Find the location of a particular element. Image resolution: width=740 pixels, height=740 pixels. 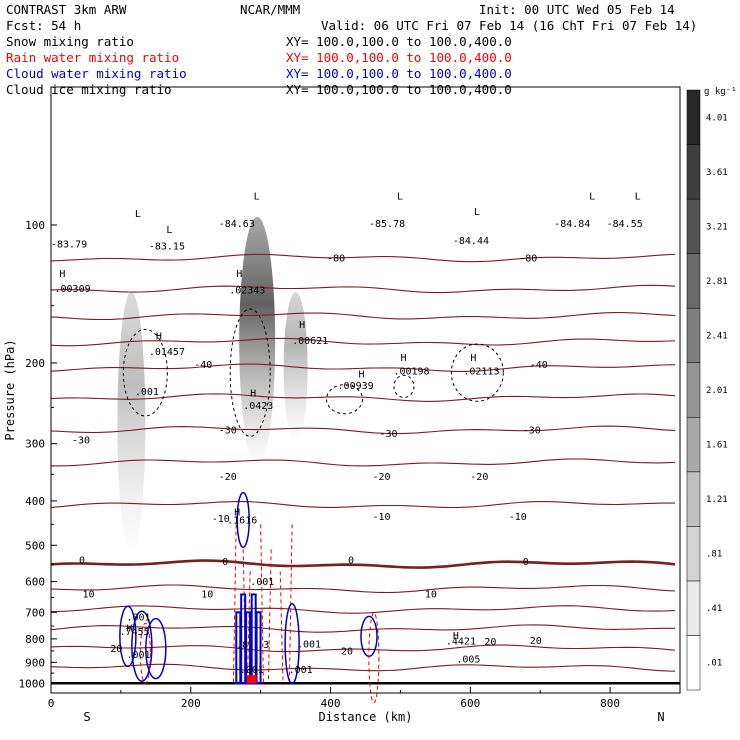

y-tick-label: 100 is located at coordinates (35, 225).